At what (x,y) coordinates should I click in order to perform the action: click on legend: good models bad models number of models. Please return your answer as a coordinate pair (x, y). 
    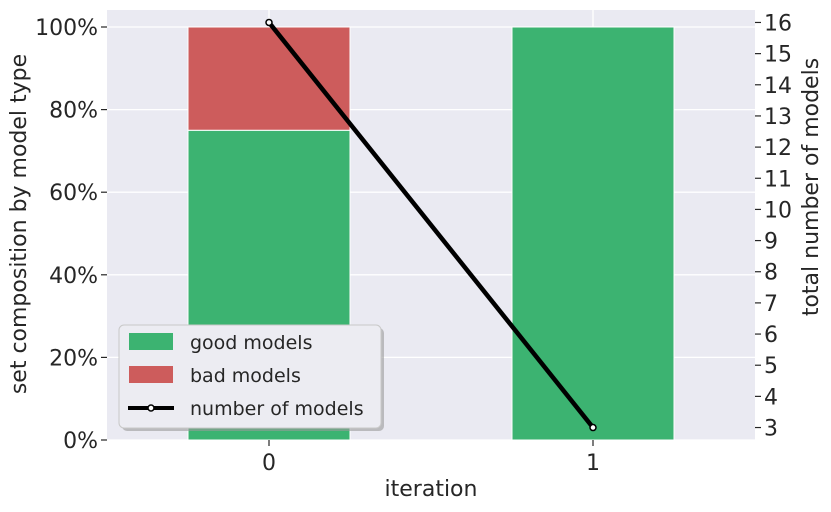
    Looking at the image, I should click on (251, 377).